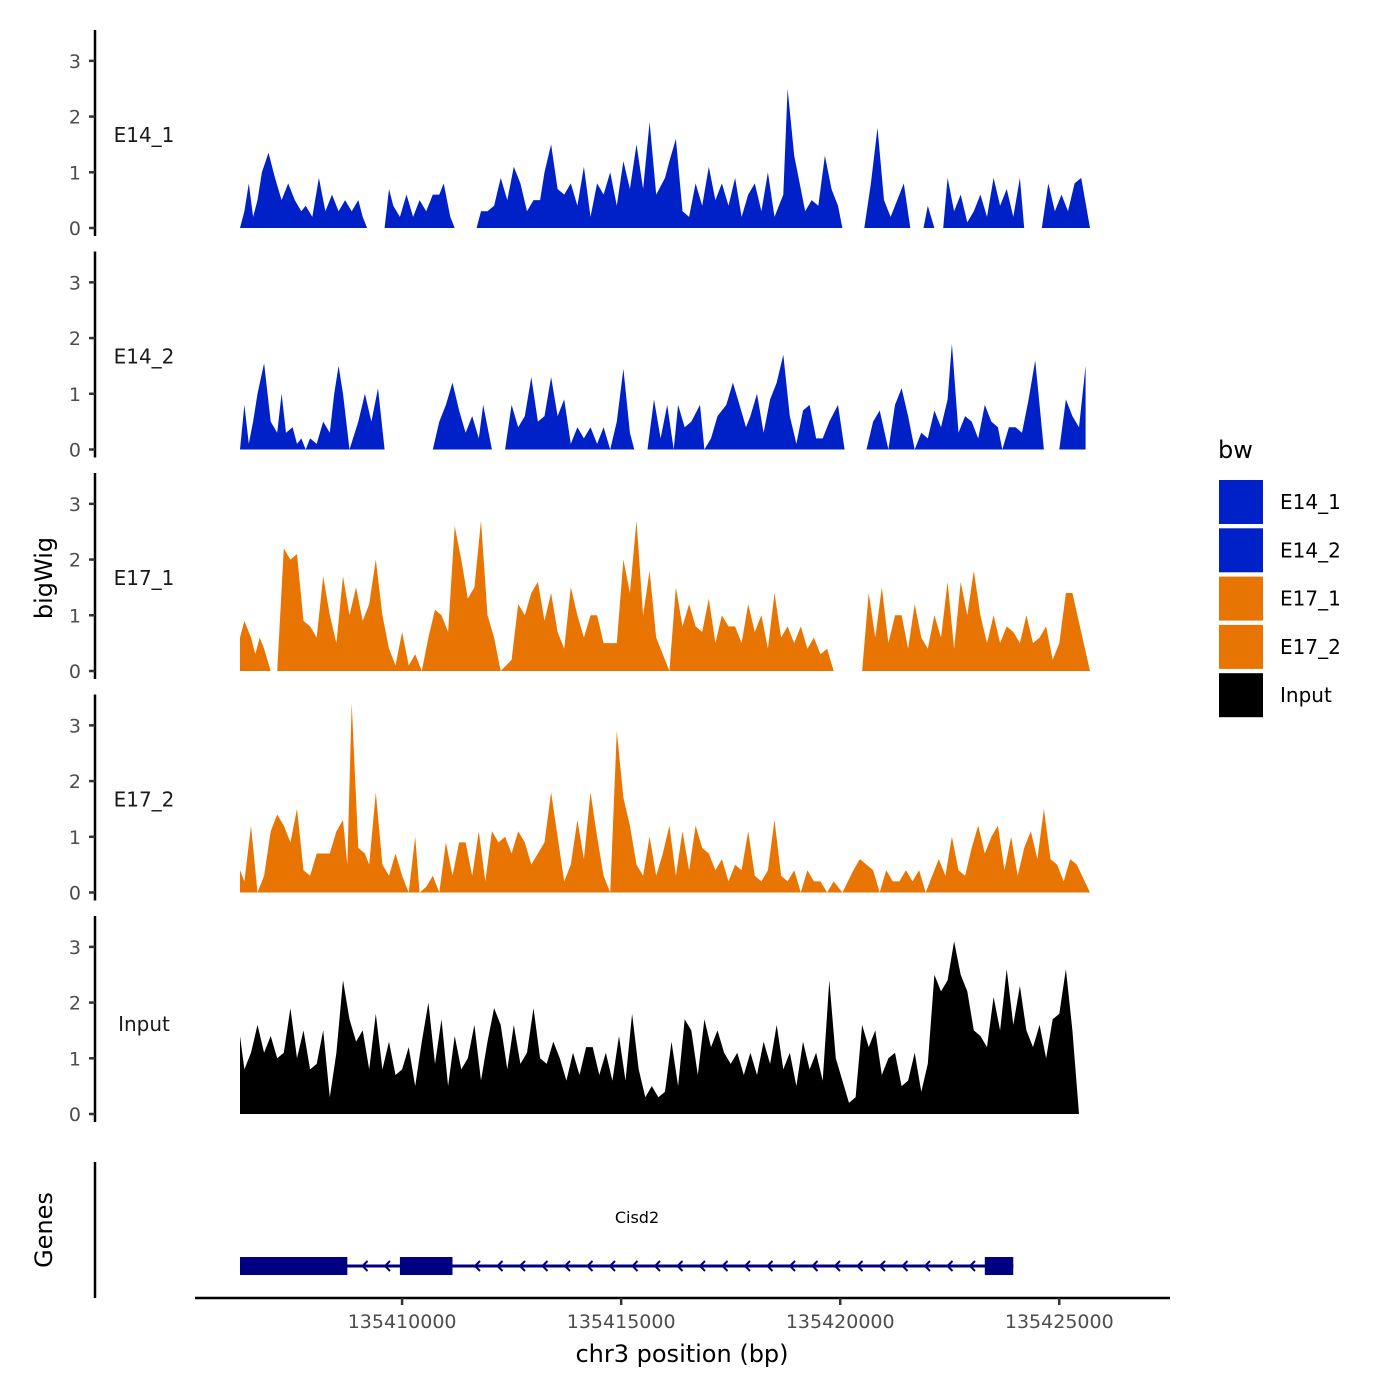 The width and height of the screenshot is (1400, 1400). What do you see at coordinates (1310, 550) in the screenshot?
I see `legend-label: E14_2` at bounding box center [1310, 550].